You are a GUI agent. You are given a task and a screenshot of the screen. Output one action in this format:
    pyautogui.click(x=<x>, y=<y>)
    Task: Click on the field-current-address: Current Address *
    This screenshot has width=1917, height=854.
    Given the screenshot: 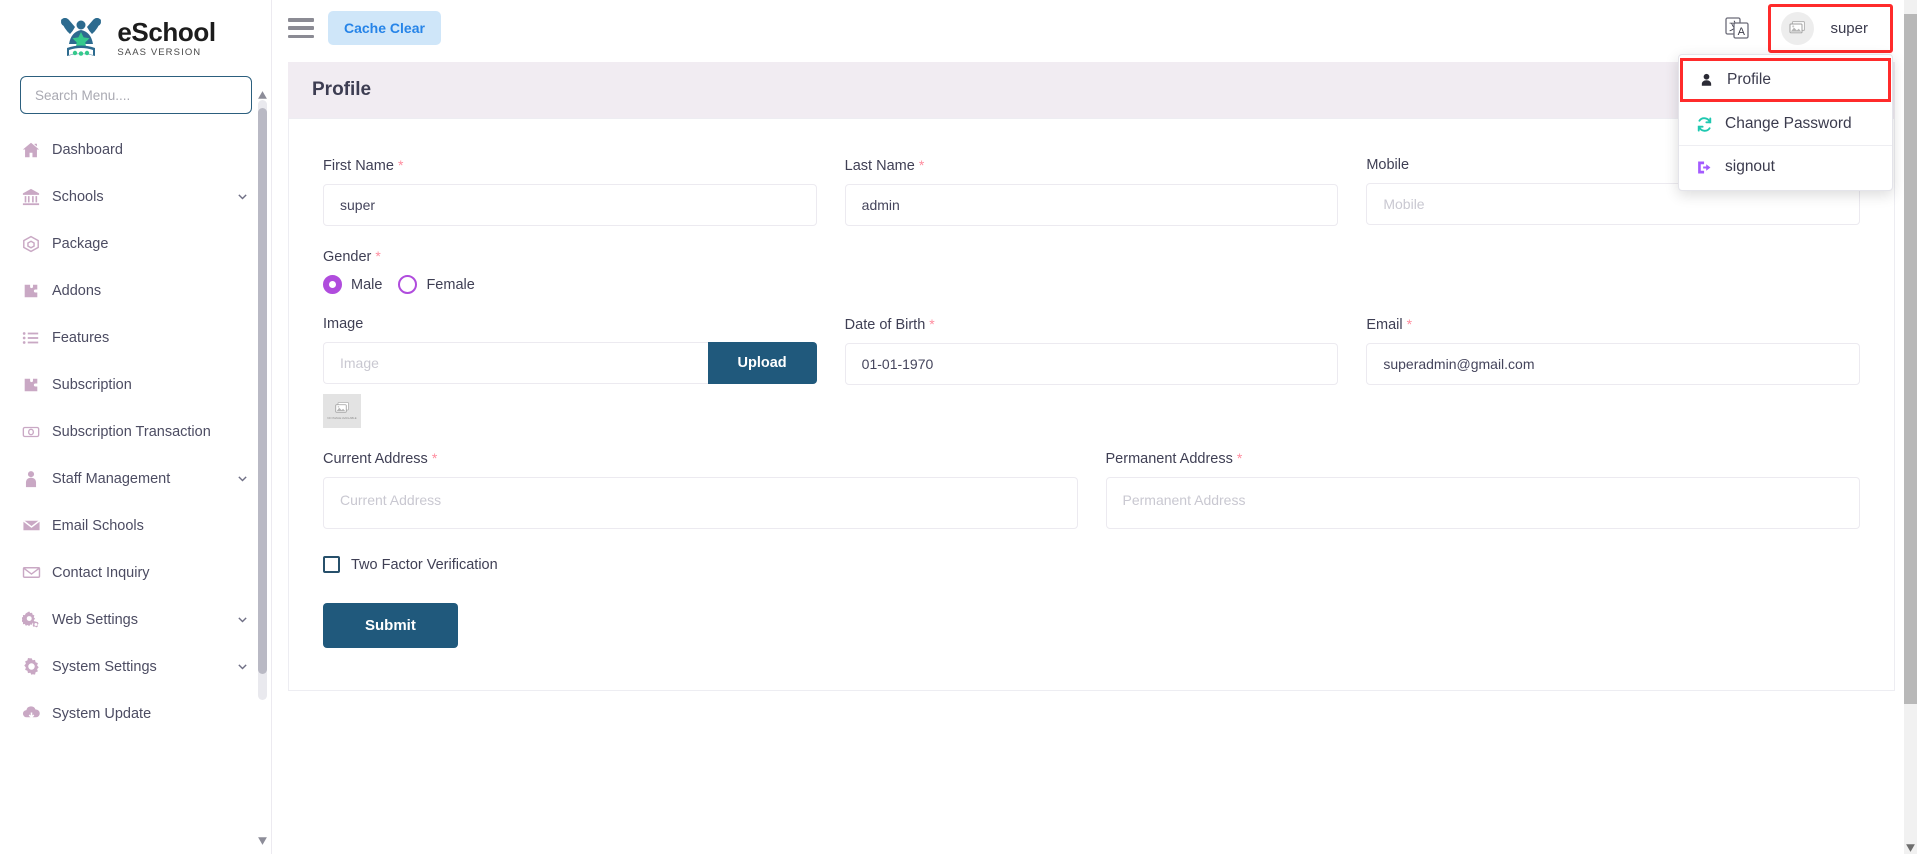 What is the action you would take?
    pyautogui.click(x=700, y=492)
    